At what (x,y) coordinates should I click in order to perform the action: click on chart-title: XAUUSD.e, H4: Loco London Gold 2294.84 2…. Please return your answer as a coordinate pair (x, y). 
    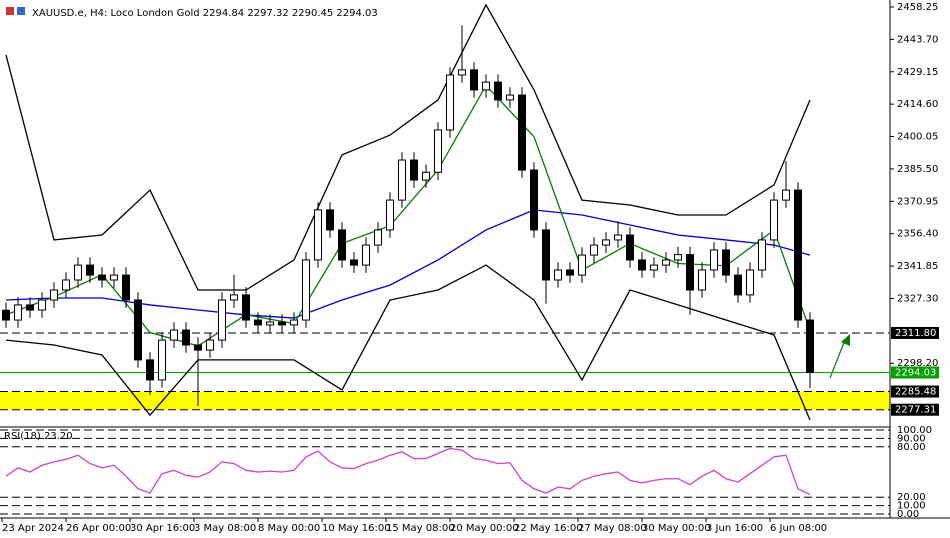
    Looking at the image, I should click on (205, 13).